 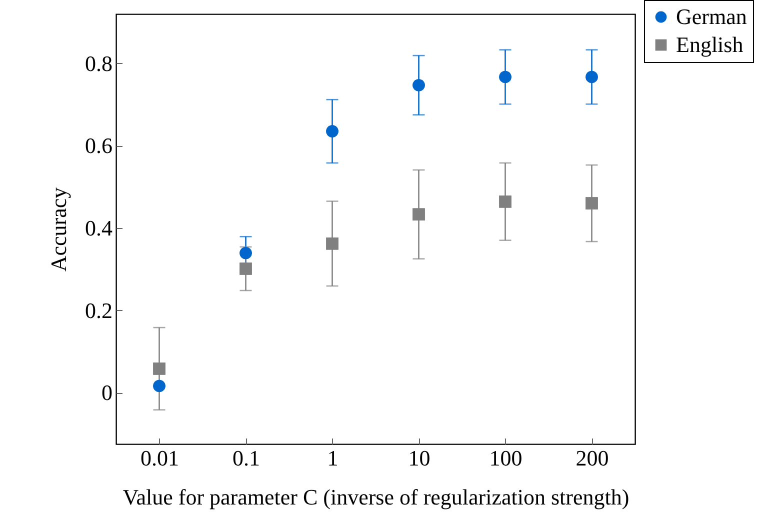 I want to click on x-tick-label: 200, so click(x=592, y=458).